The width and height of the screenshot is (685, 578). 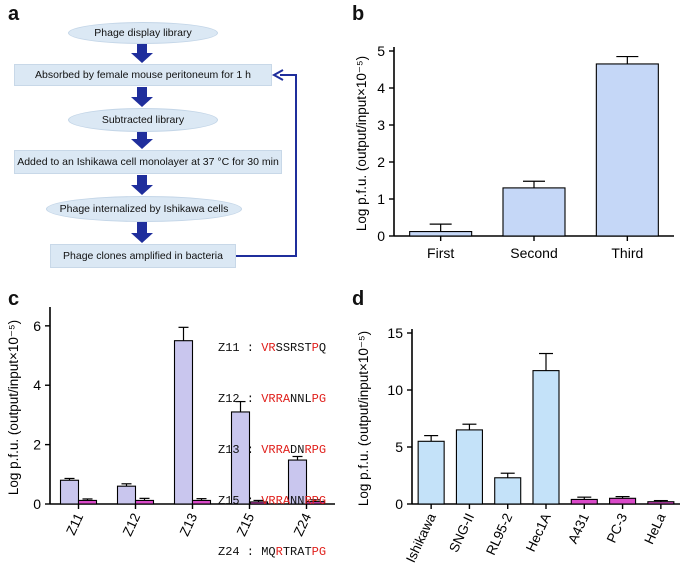 I want to click on sequence-row: Z12 : VRRANNLPG, so click(x=272, y=399).